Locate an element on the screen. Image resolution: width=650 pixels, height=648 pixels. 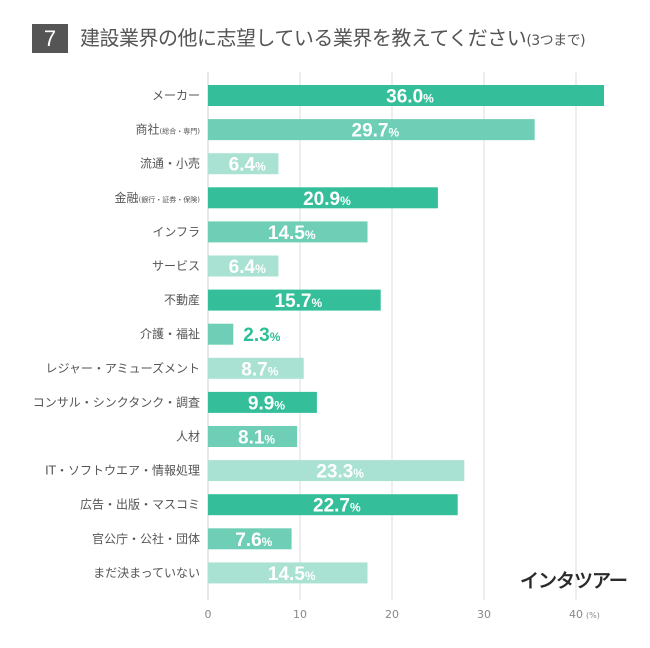
category-label: 介護・福祉 is located at coordinates (170, 333).